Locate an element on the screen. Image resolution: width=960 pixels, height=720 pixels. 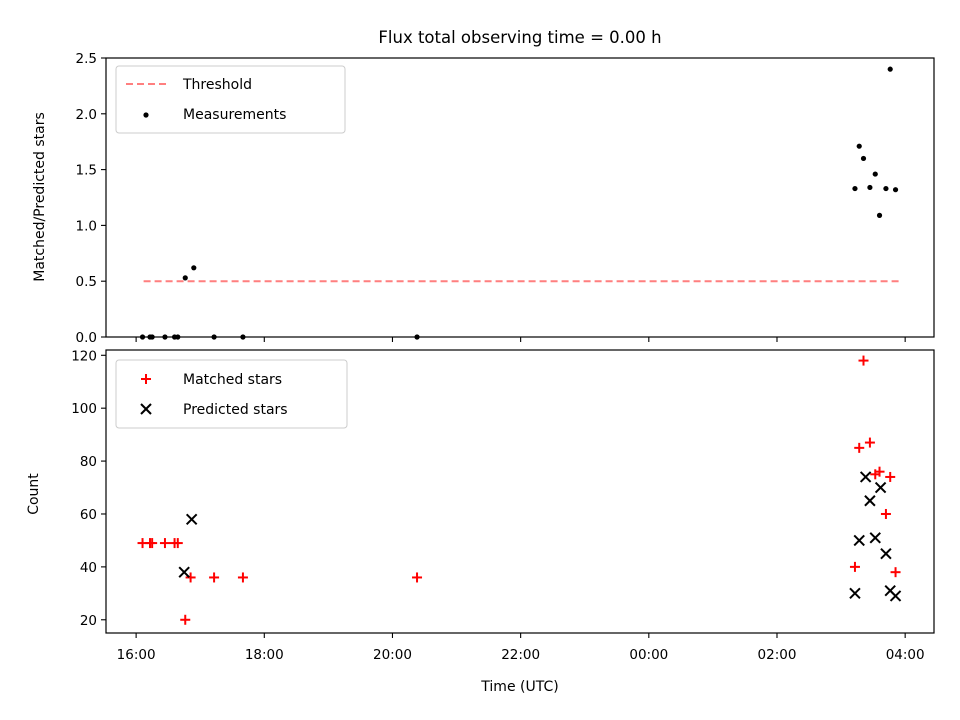
x-tick-label: 16:00 is located at coordinates (136, 655).